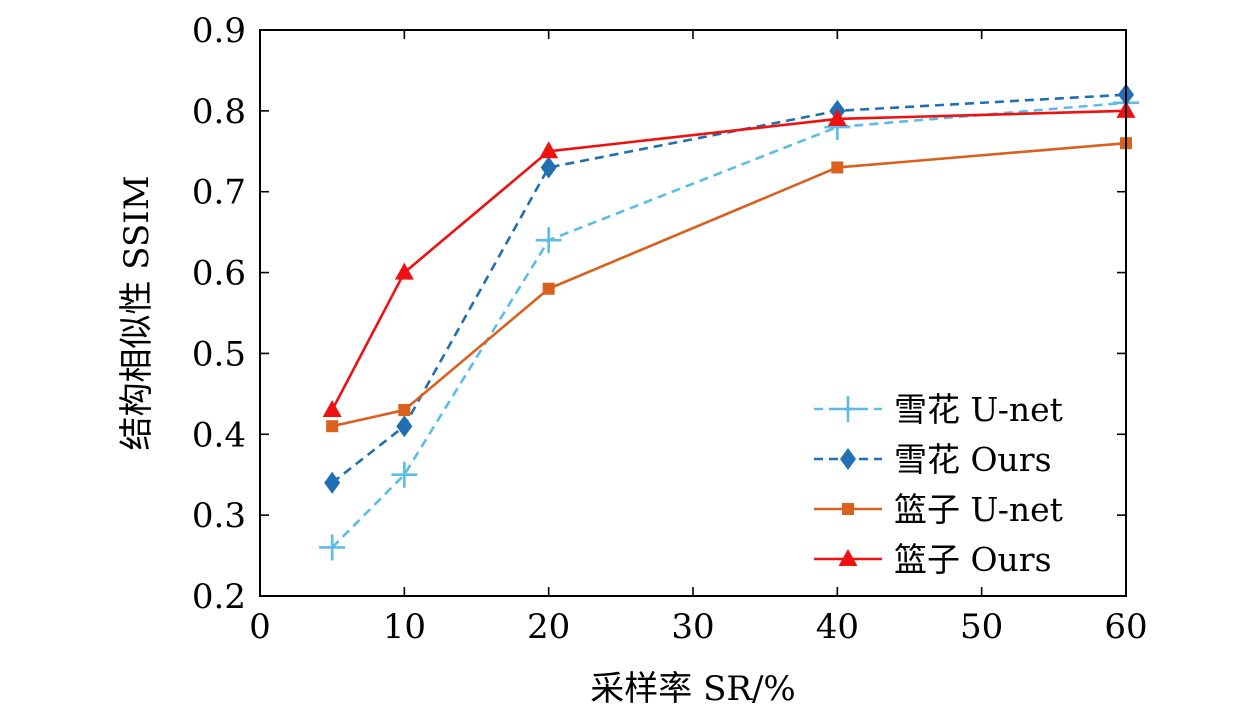 This screenshot has height=717, width=1260. Describe the element at coordinates (219, 274) in the screenshot. I see `y-tick-label: 0.6` at that location.